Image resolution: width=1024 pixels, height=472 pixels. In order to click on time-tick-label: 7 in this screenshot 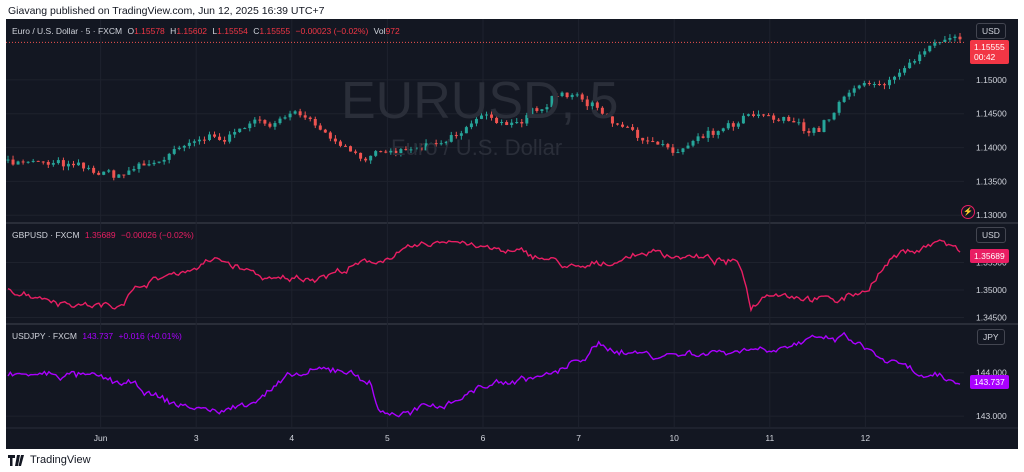, I will do `click(578, 438)`.